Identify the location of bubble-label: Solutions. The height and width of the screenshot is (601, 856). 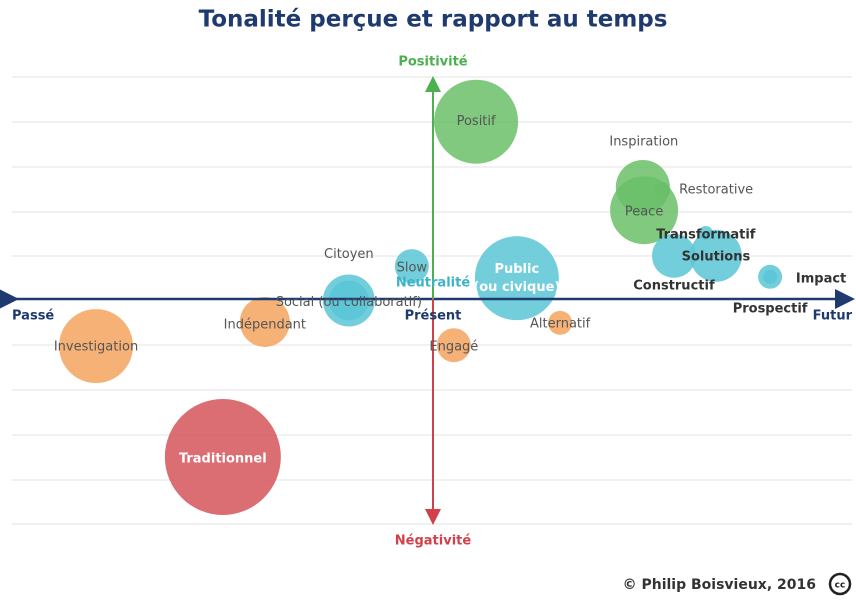
(716, 256).